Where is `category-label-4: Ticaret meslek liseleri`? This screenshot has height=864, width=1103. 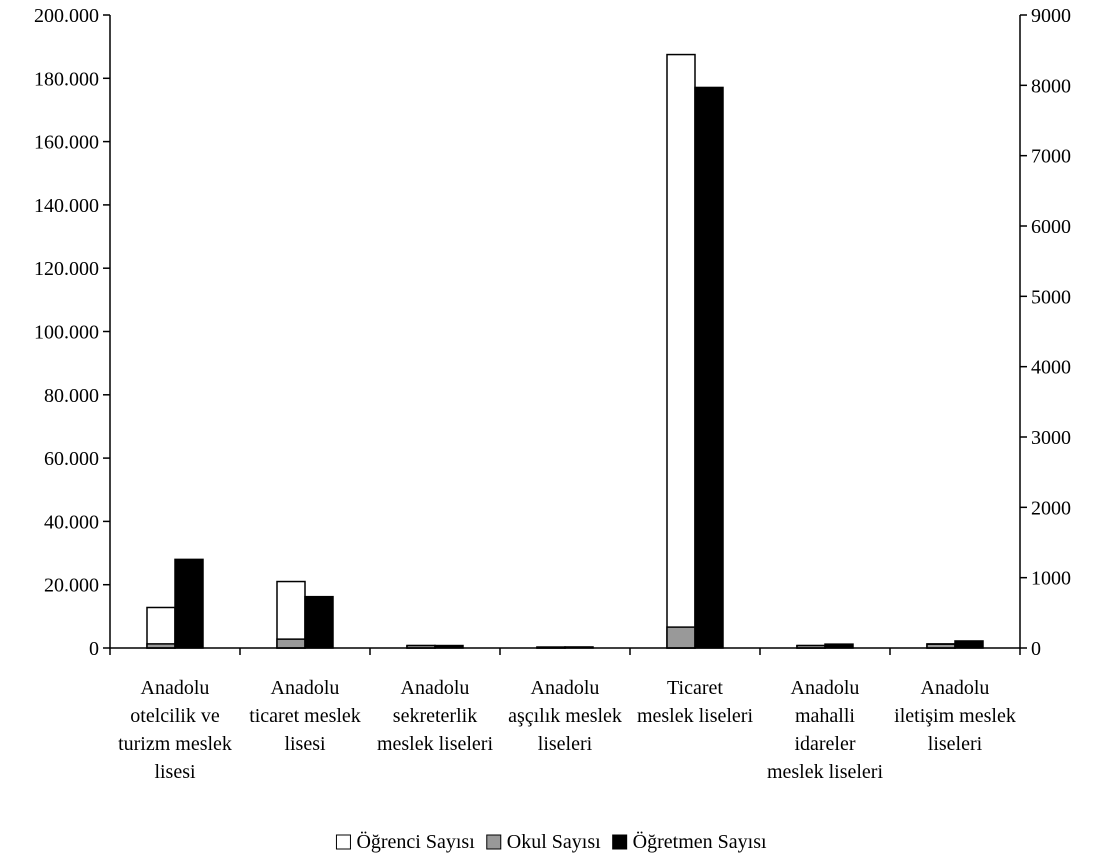 category-label-4: Ticaret meslek liseleri is located at coordinates (695, 702).